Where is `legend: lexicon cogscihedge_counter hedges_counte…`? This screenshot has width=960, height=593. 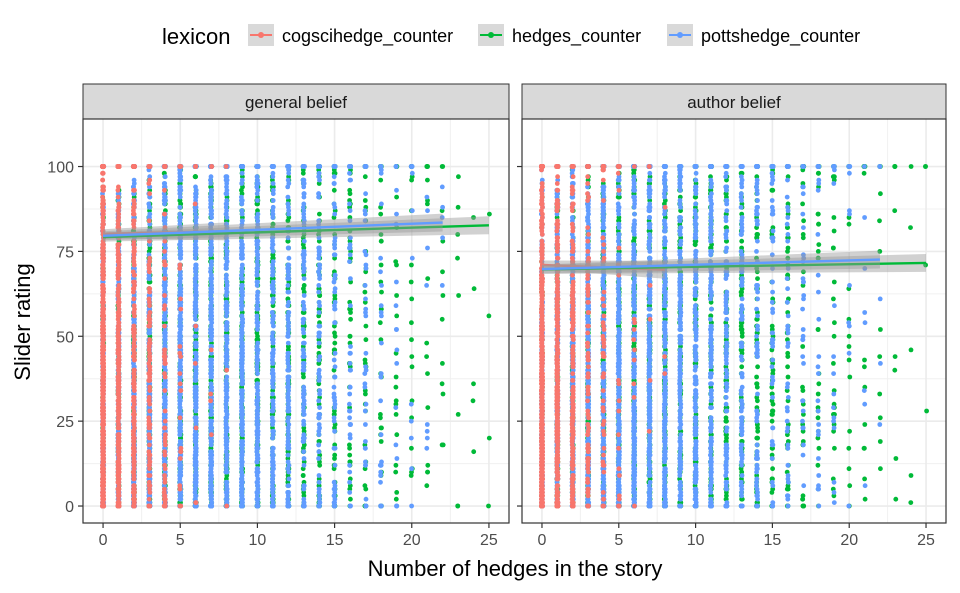
legend: lexicon cogscihedge_counter hedges_counte… is located at coordinates (511, 36).